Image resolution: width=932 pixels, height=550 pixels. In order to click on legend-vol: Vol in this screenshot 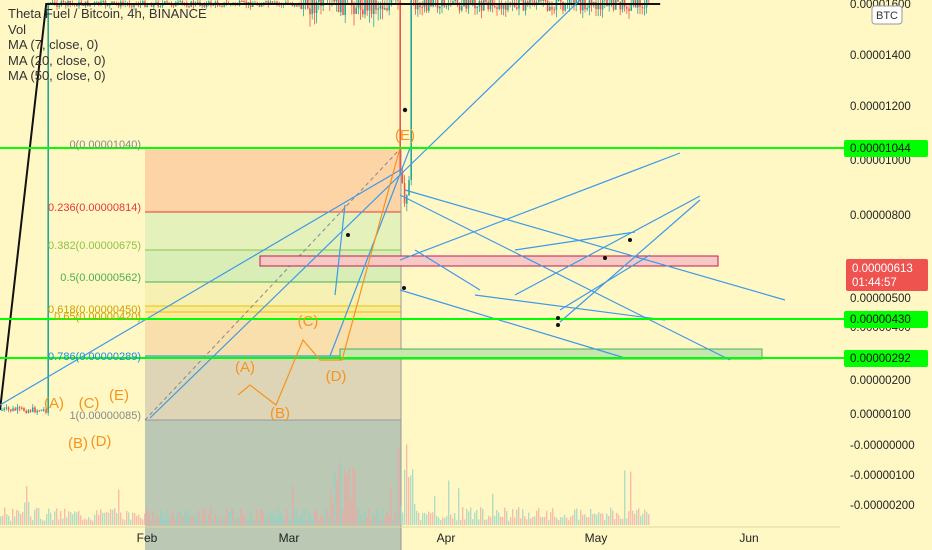, I will do `click(17, 29)`.